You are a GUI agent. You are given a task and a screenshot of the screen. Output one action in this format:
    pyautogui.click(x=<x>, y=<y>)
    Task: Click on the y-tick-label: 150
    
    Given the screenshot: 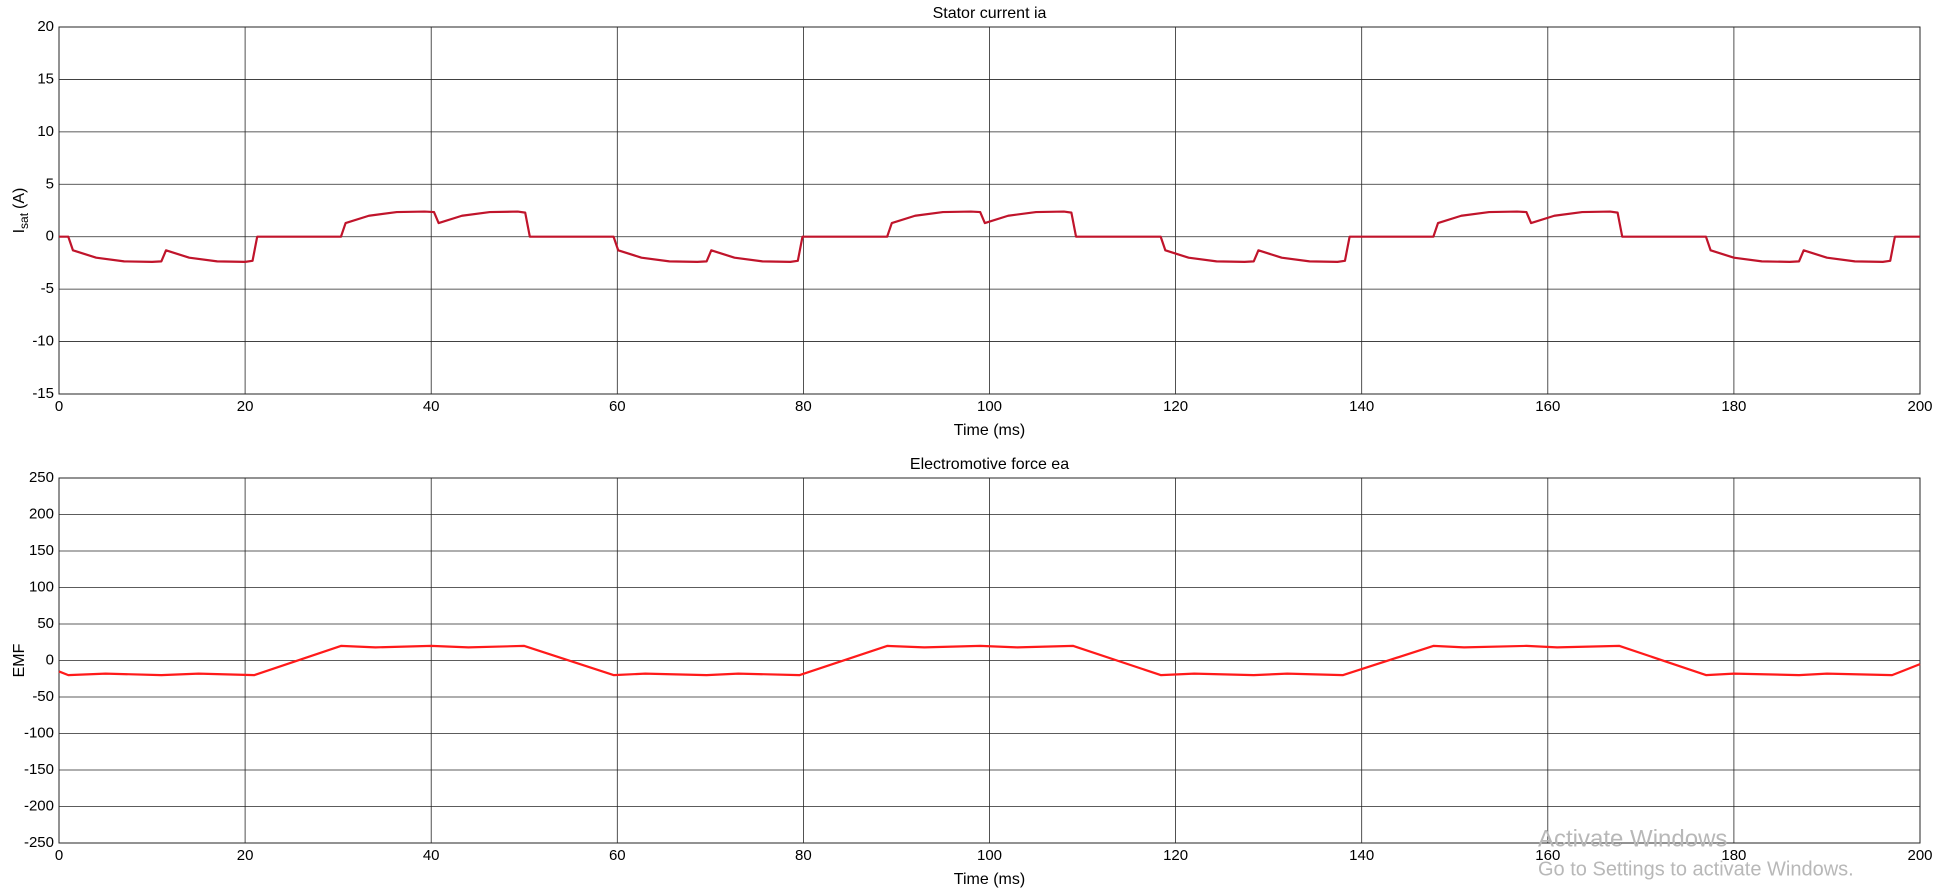 What is the action you would take?
    pyautogui.click(x=41, y=550)
    